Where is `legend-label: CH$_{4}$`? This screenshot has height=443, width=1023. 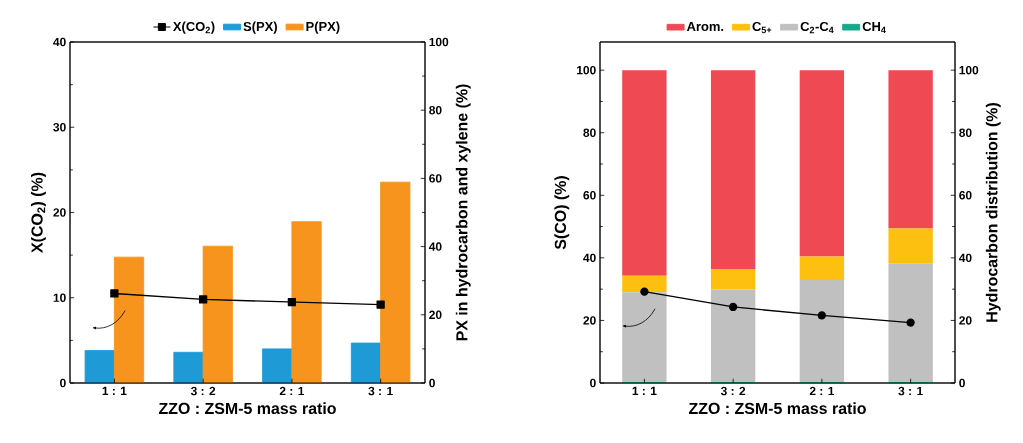
legend-label: CH$_{4}$ is located at coordinates (874, 27).